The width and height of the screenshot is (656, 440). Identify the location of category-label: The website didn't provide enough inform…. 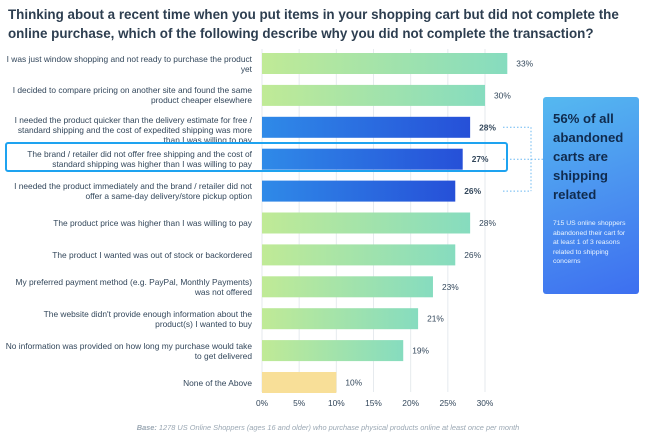
(147, 318).